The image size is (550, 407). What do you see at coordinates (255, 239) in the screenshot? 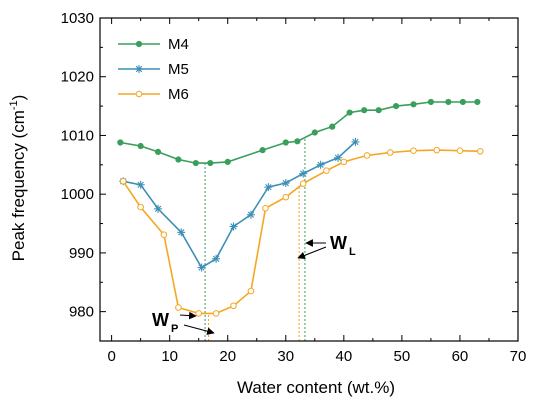
I see `reference-lines` at bounding box center [255, 239].